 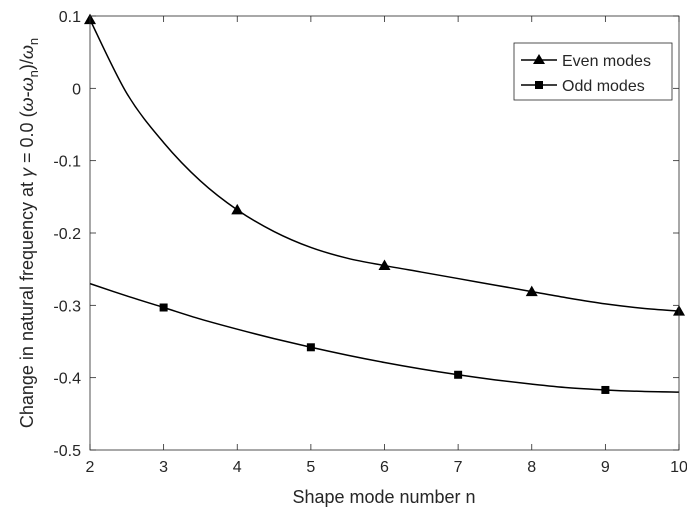 I want to click on legend-label-even: Even modes, so click(x=606, y=61).